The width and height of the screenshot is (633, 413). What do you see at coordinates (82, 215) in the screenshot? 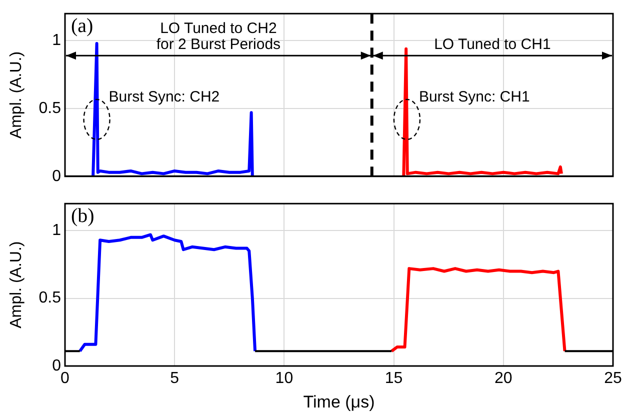
I see `annotation: (b)` at bounding box center [82, 215].